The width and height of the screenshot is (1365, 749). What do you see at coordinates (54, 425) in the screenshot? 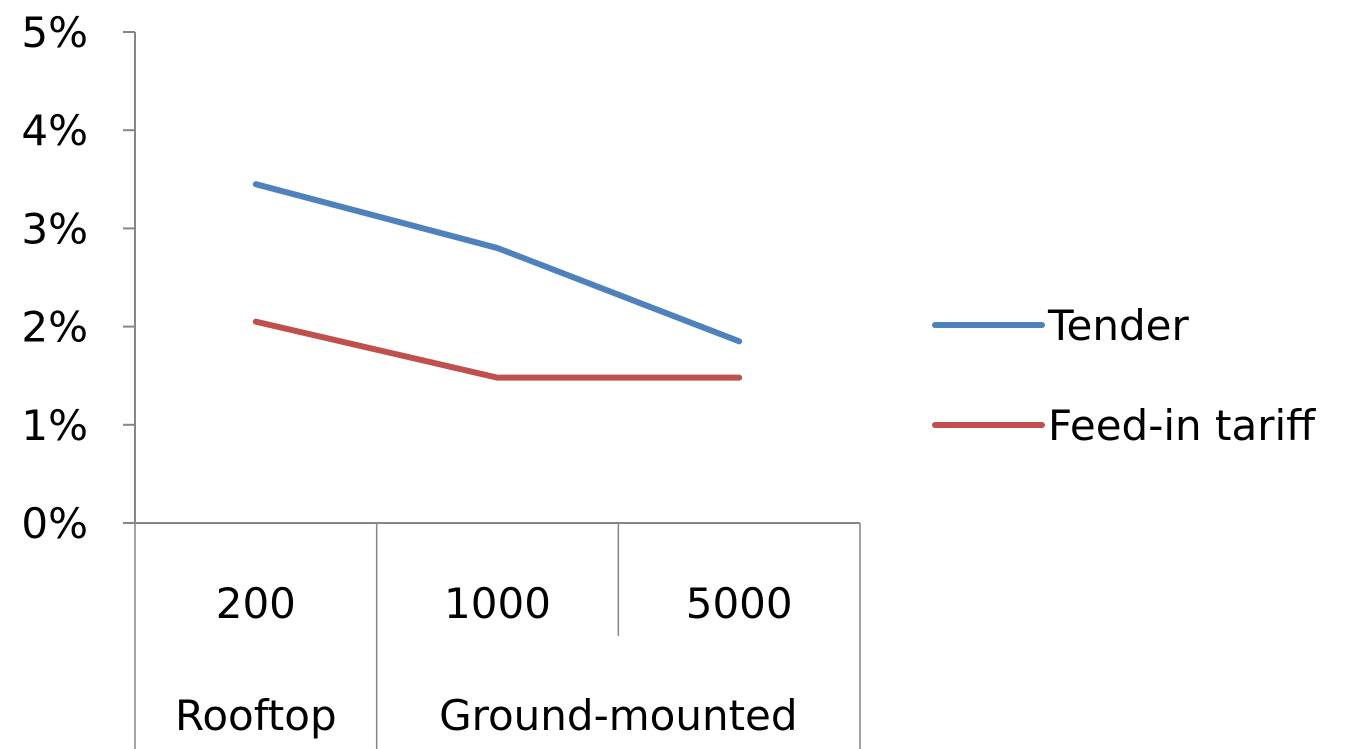
I see `y-tick-label: 1%` at bounding box center [54, 425].